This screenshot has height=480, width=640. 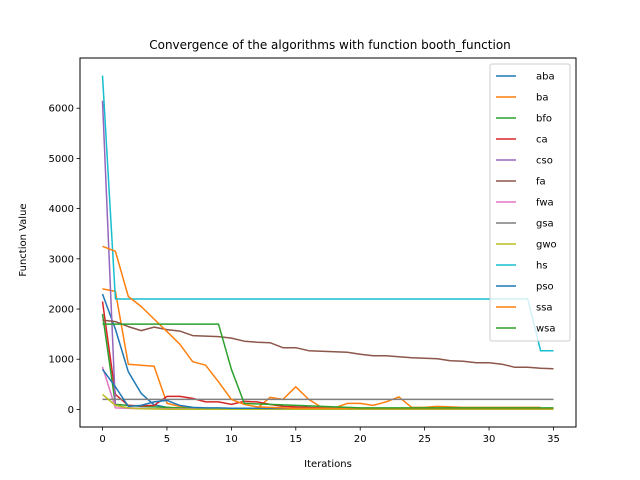 What do you see at coordinates (553, 439) in the screenshot?
I see `x-tick-label: 35` at bounding box center [553, 439].